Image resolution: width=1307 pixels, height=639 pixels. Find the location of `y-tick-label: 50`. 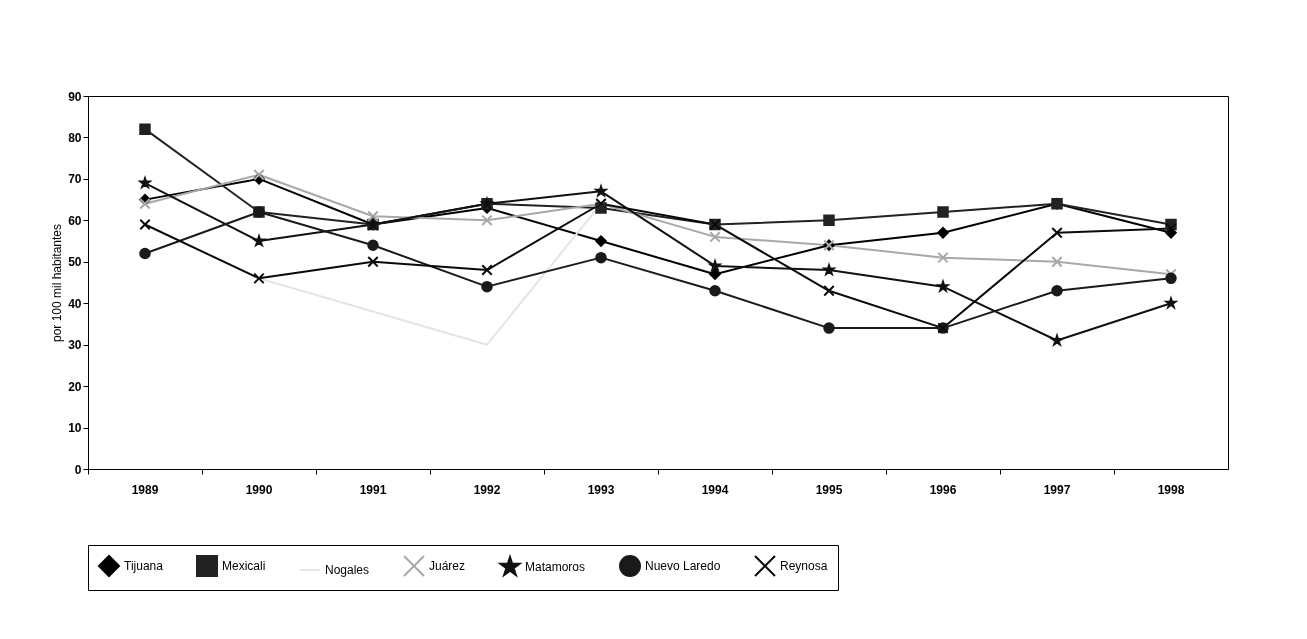

y-tick-label: 50 is located at coordinates (75, 262).